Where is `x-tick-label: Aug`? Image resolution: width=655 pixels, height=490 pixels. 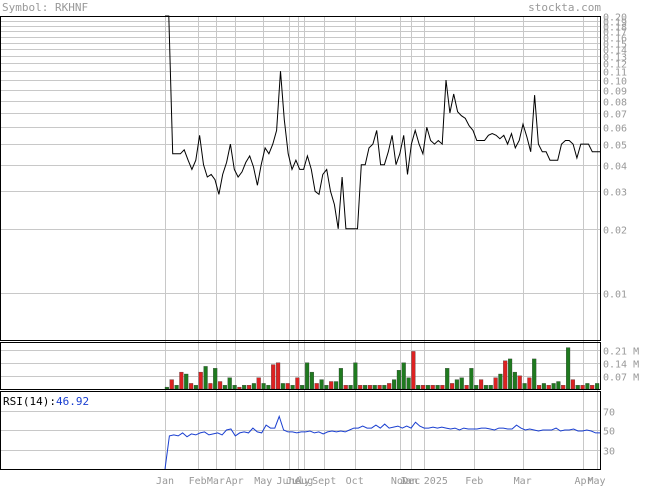
x-tick-label: Aug is located at coordinates (304, 481).